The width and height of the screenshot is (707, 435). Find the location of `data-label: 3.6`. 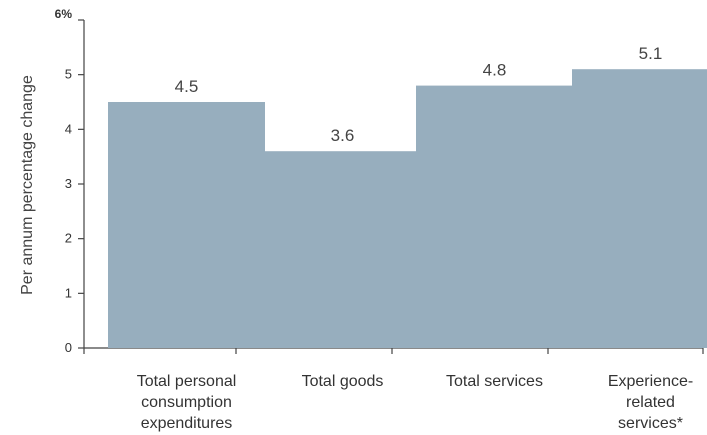

data-label: 3.6 is located at coordinates (343, 135).